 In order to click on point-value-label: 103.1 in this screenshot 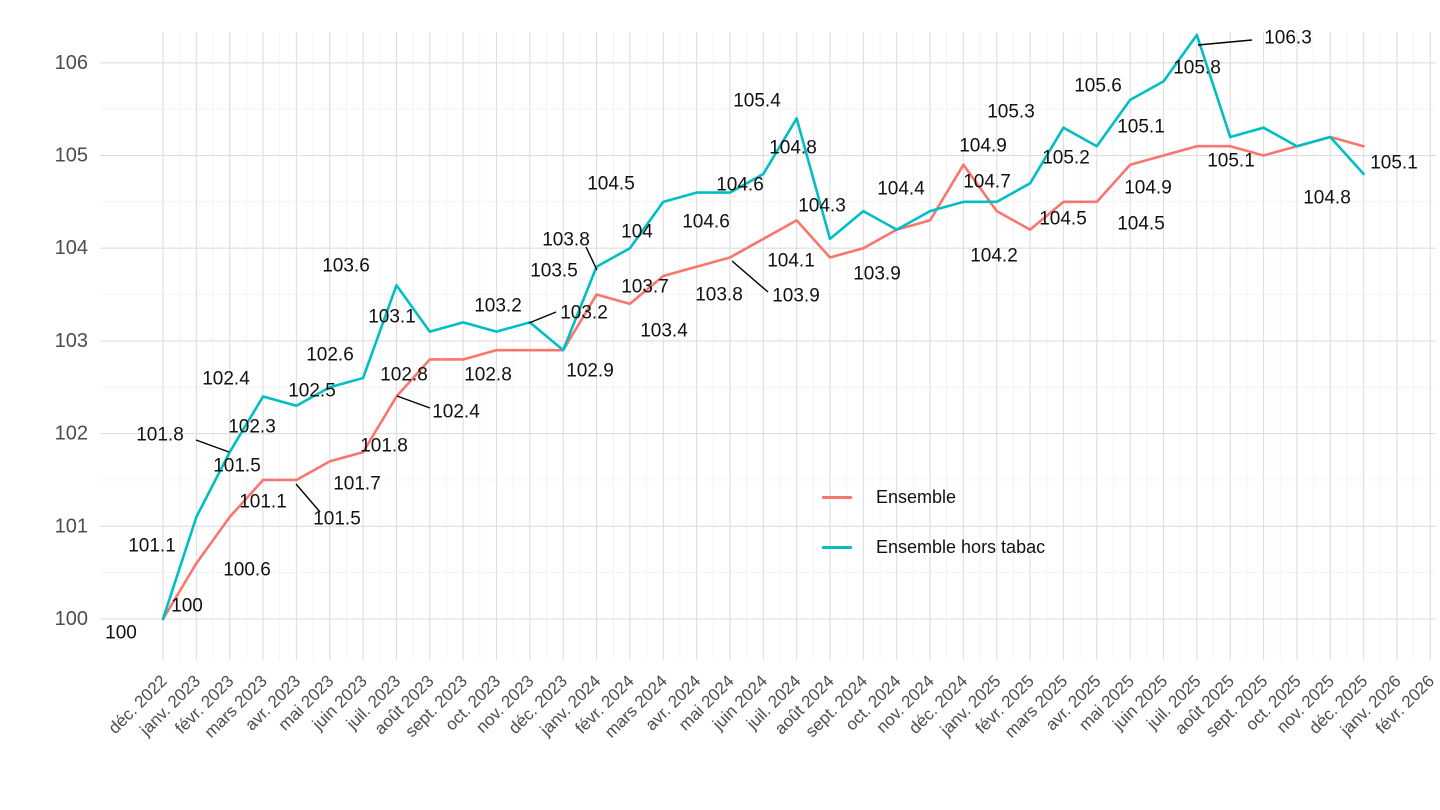, I will do `click(392, 317)`.